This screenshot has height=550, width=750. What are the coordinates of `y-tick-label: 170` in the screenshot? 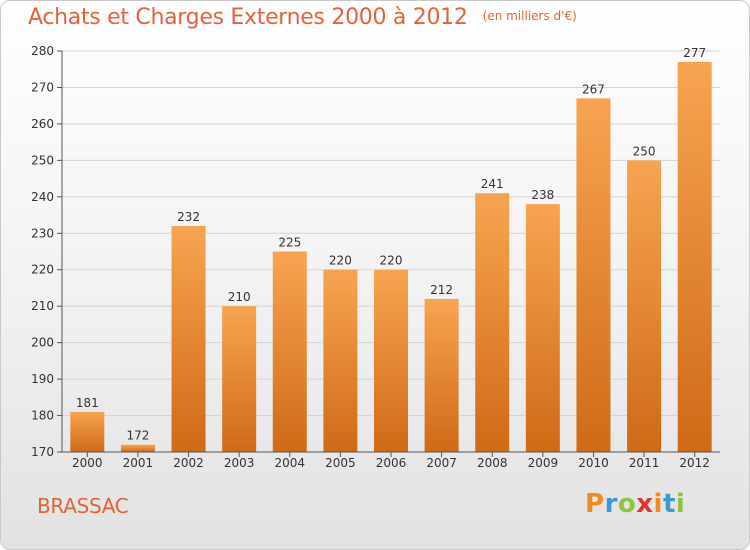 It's located at (42, 452).